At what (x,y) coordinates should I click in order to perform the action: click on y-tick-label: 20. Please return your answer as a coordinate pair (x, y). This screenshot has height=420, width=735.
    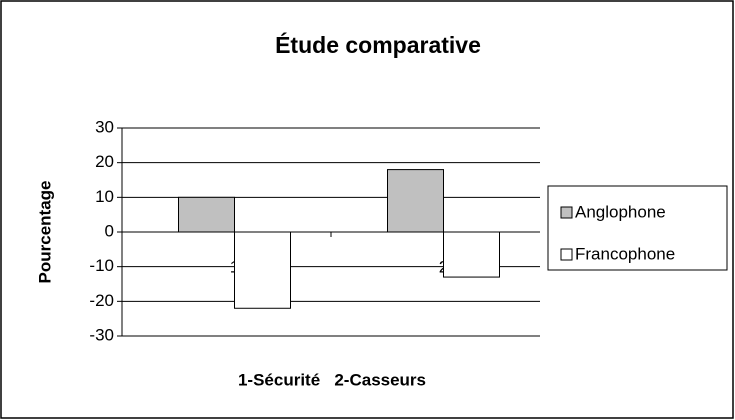
    Looking at the image, I should click on (104, 161).